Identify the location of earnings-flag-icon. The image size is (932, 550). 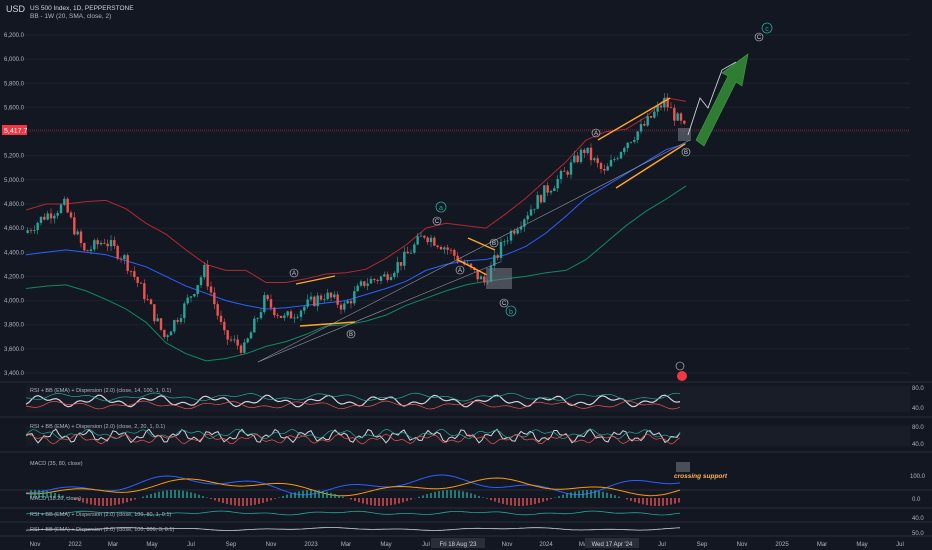
(682, 376).